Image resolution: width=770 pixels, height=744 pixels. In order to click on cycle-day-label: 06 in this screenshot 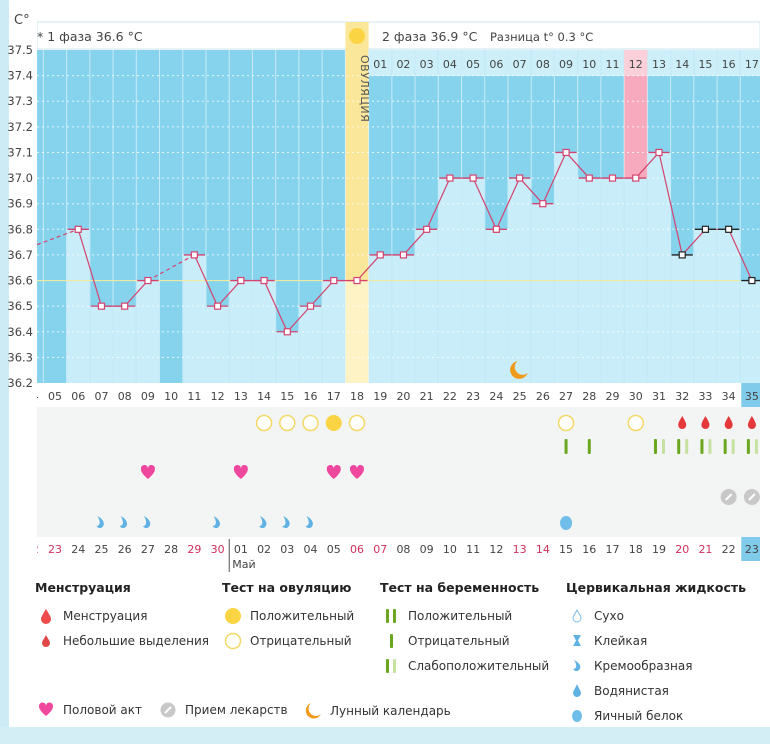, I will do `click(78, 396)`.